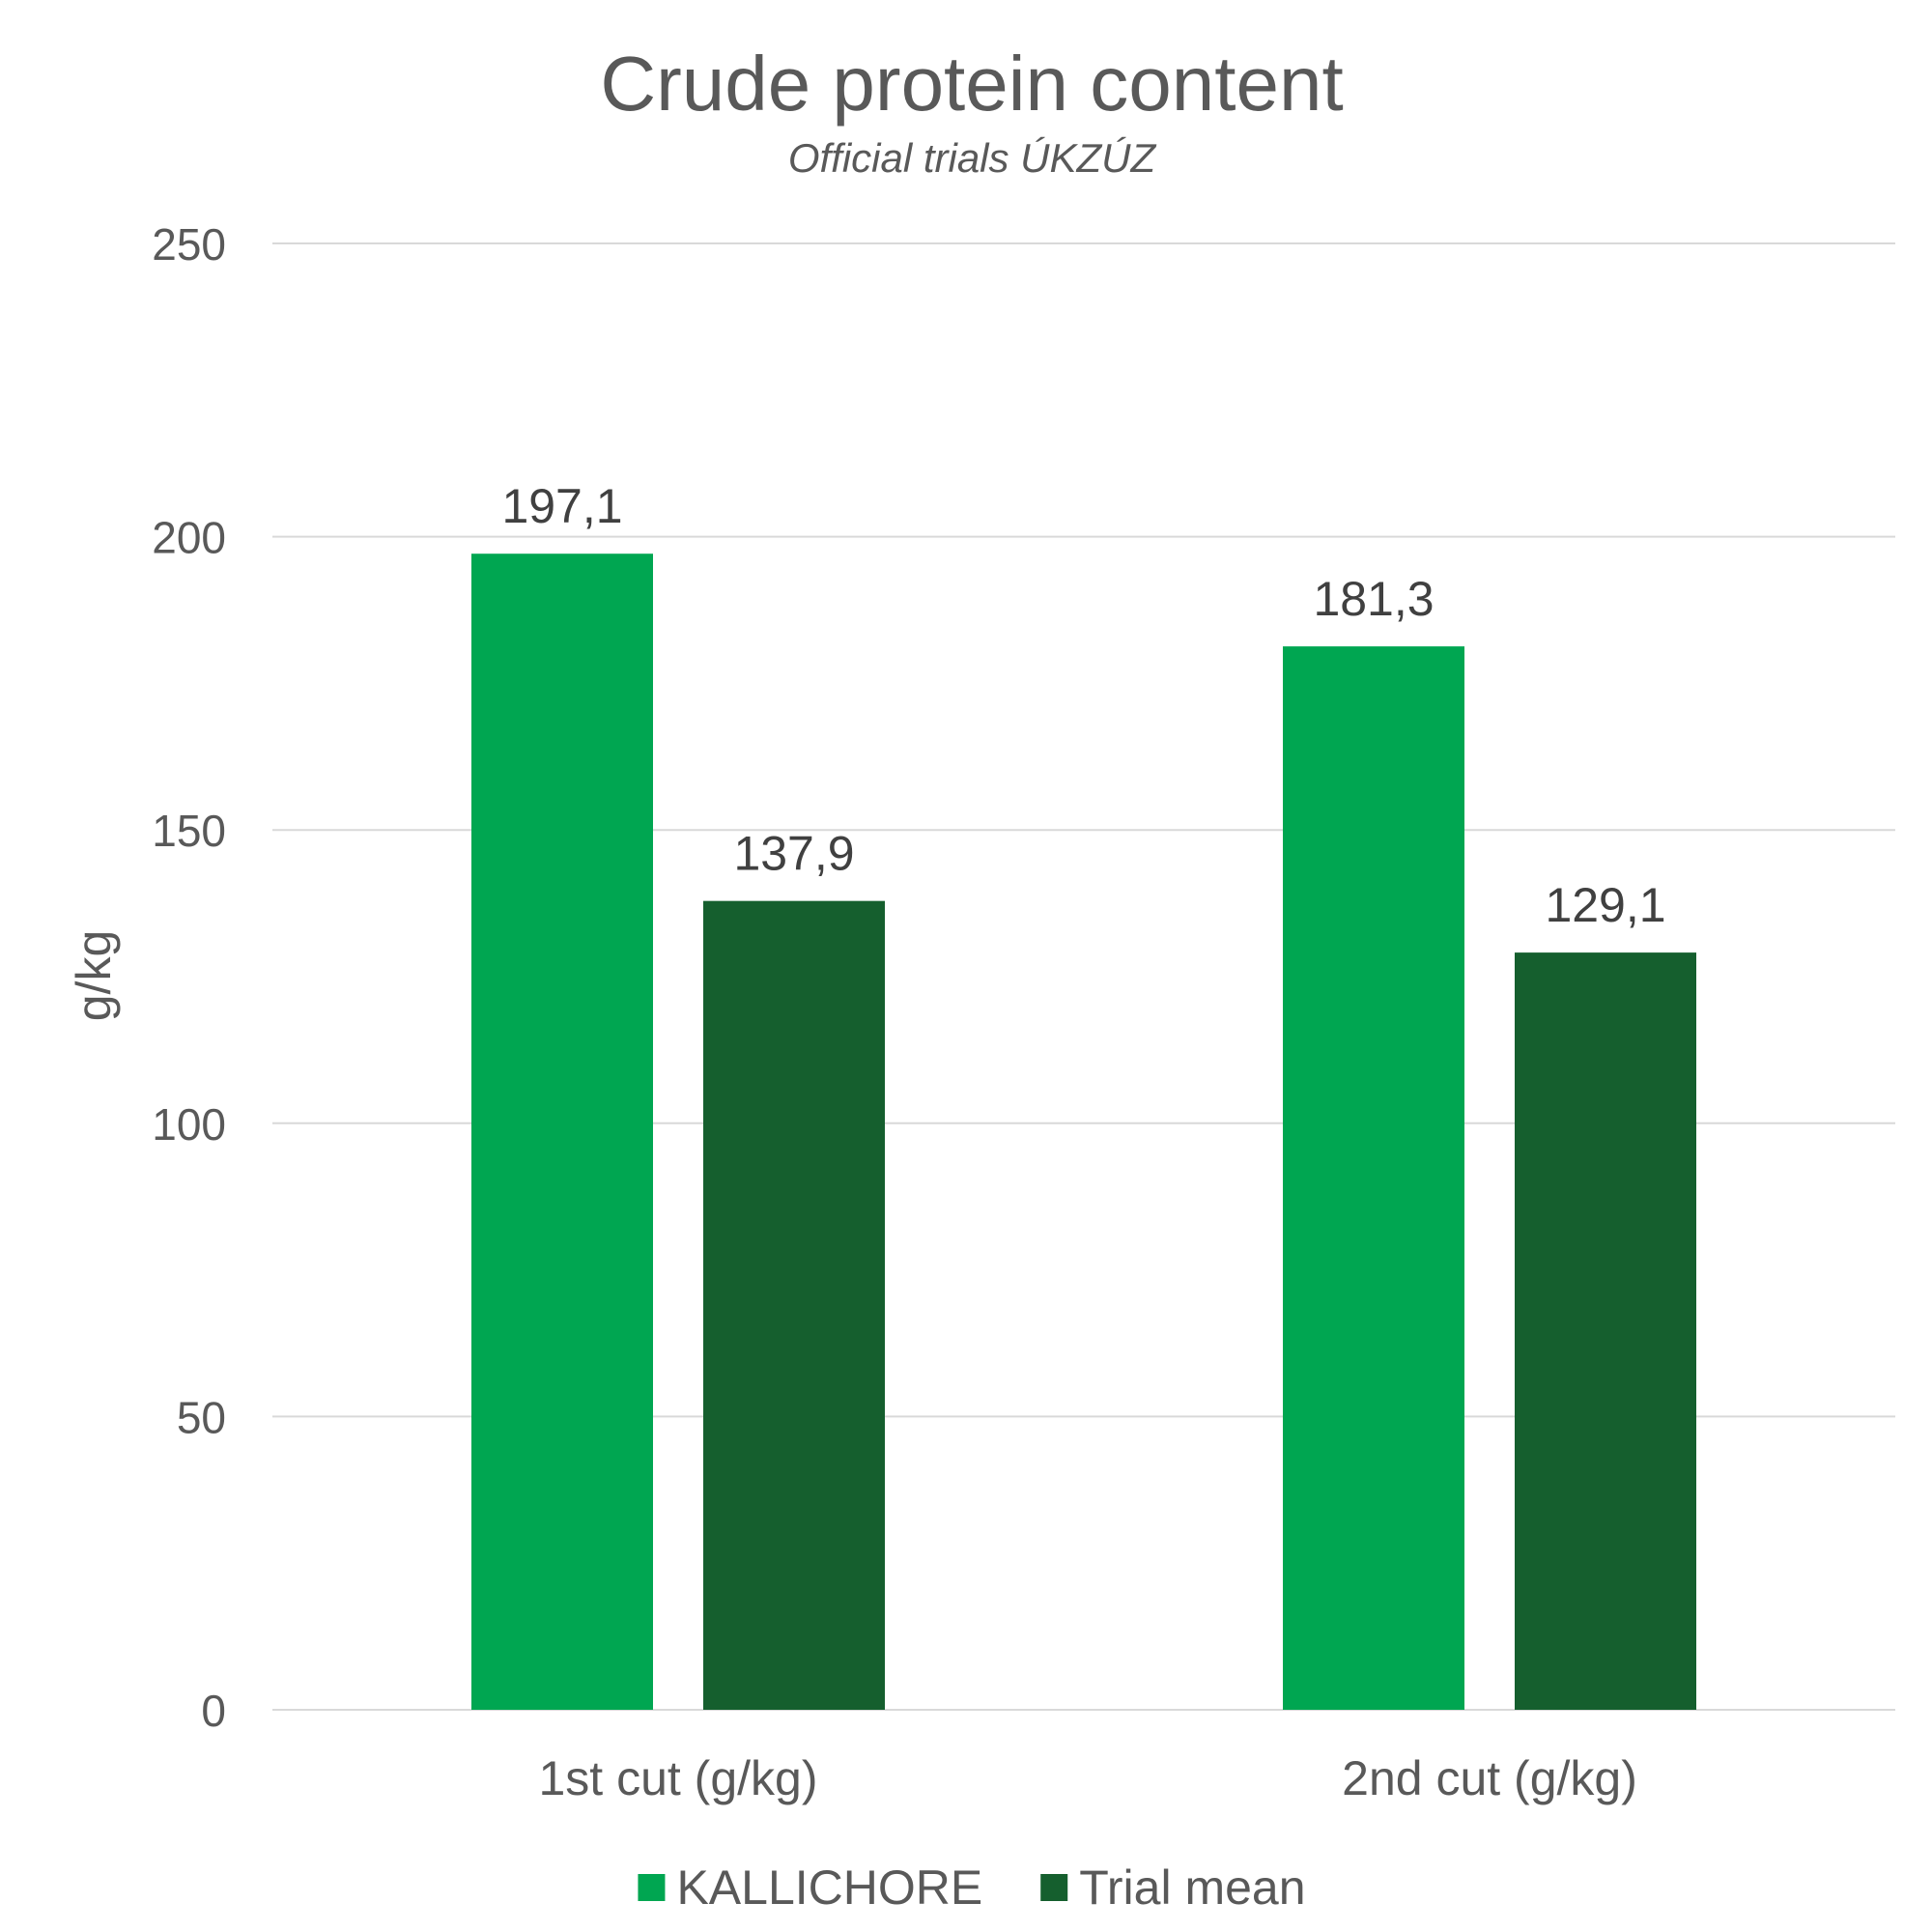 The width and height of the screenshot is (1932, 1931). Describe the element at coordinates (1605, 905) in the screenshot. I see `data-label: 129,1` at that location.